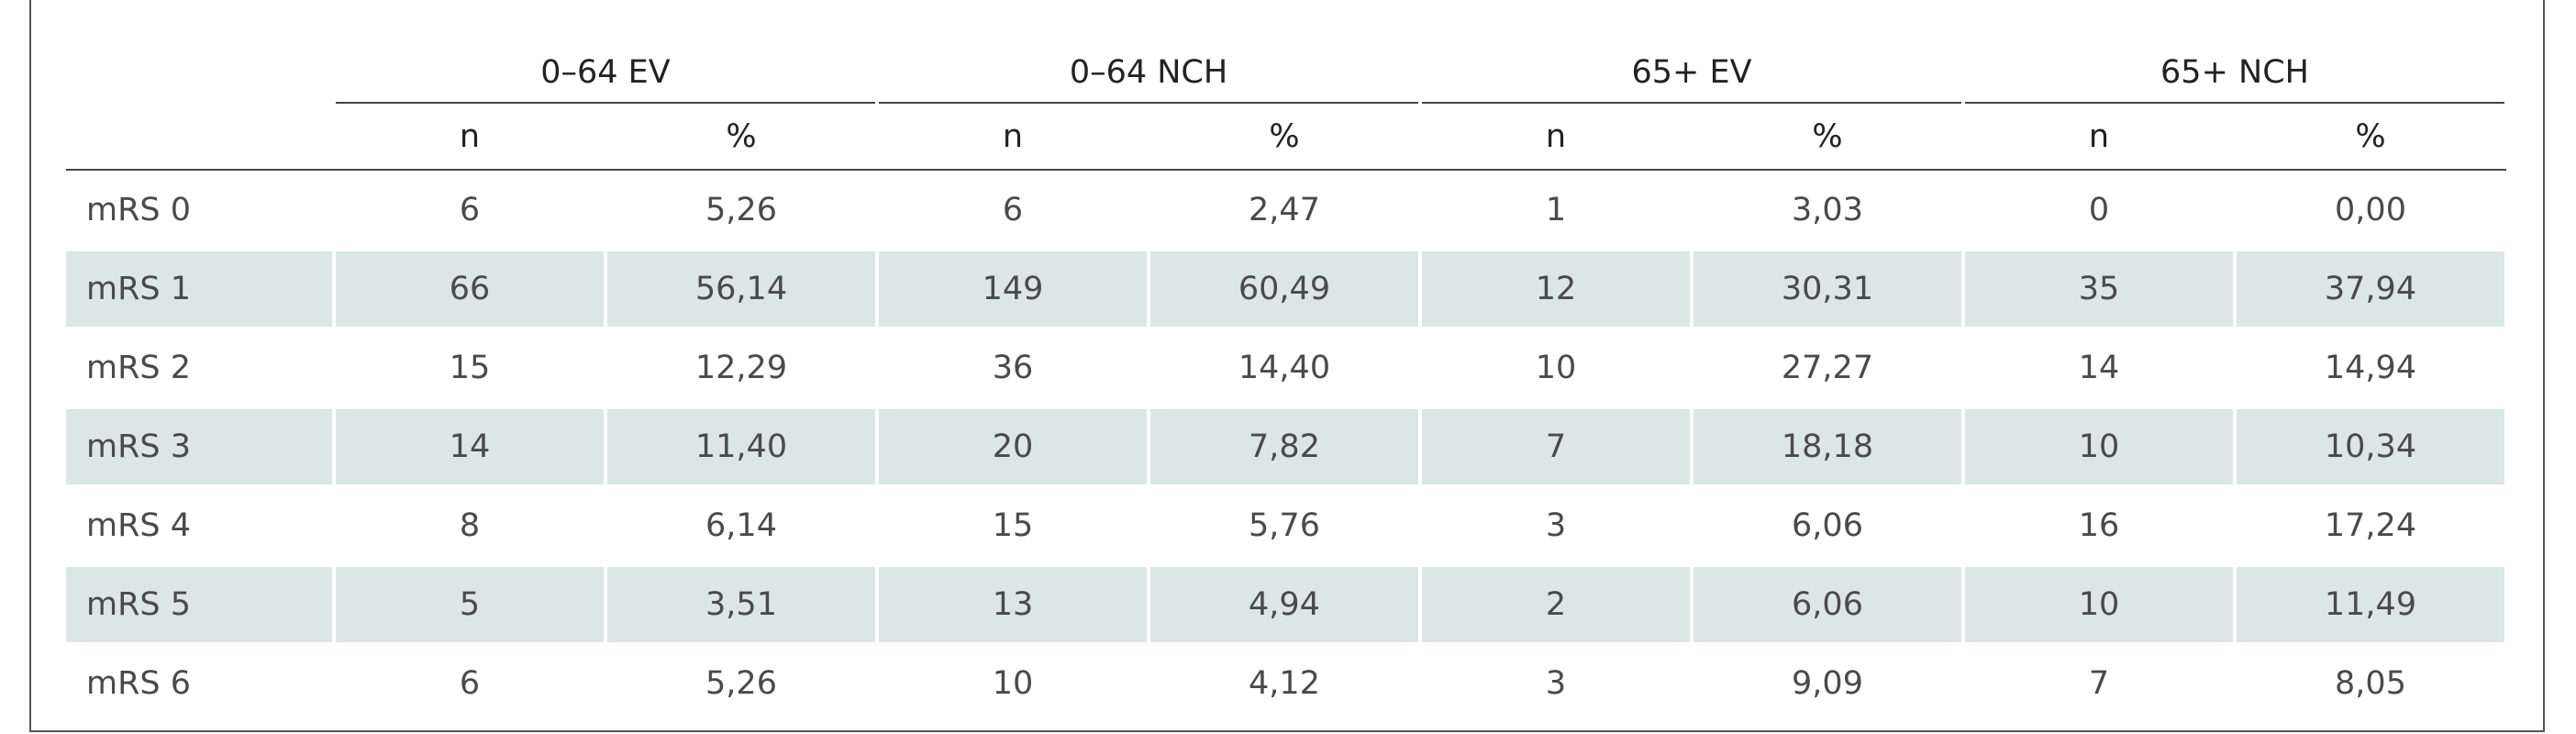 This screenshot has height=734, width=2576. I want to click on cell-value: 14,94, so click(2370, 368).